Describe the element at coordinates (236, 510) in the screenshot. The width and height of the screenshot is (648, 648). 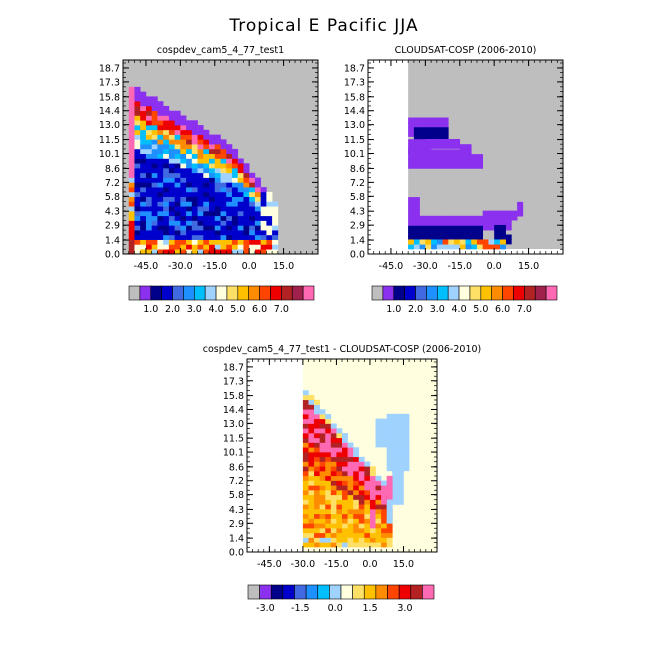
I see `y-tick-label: 4.3` at that location.